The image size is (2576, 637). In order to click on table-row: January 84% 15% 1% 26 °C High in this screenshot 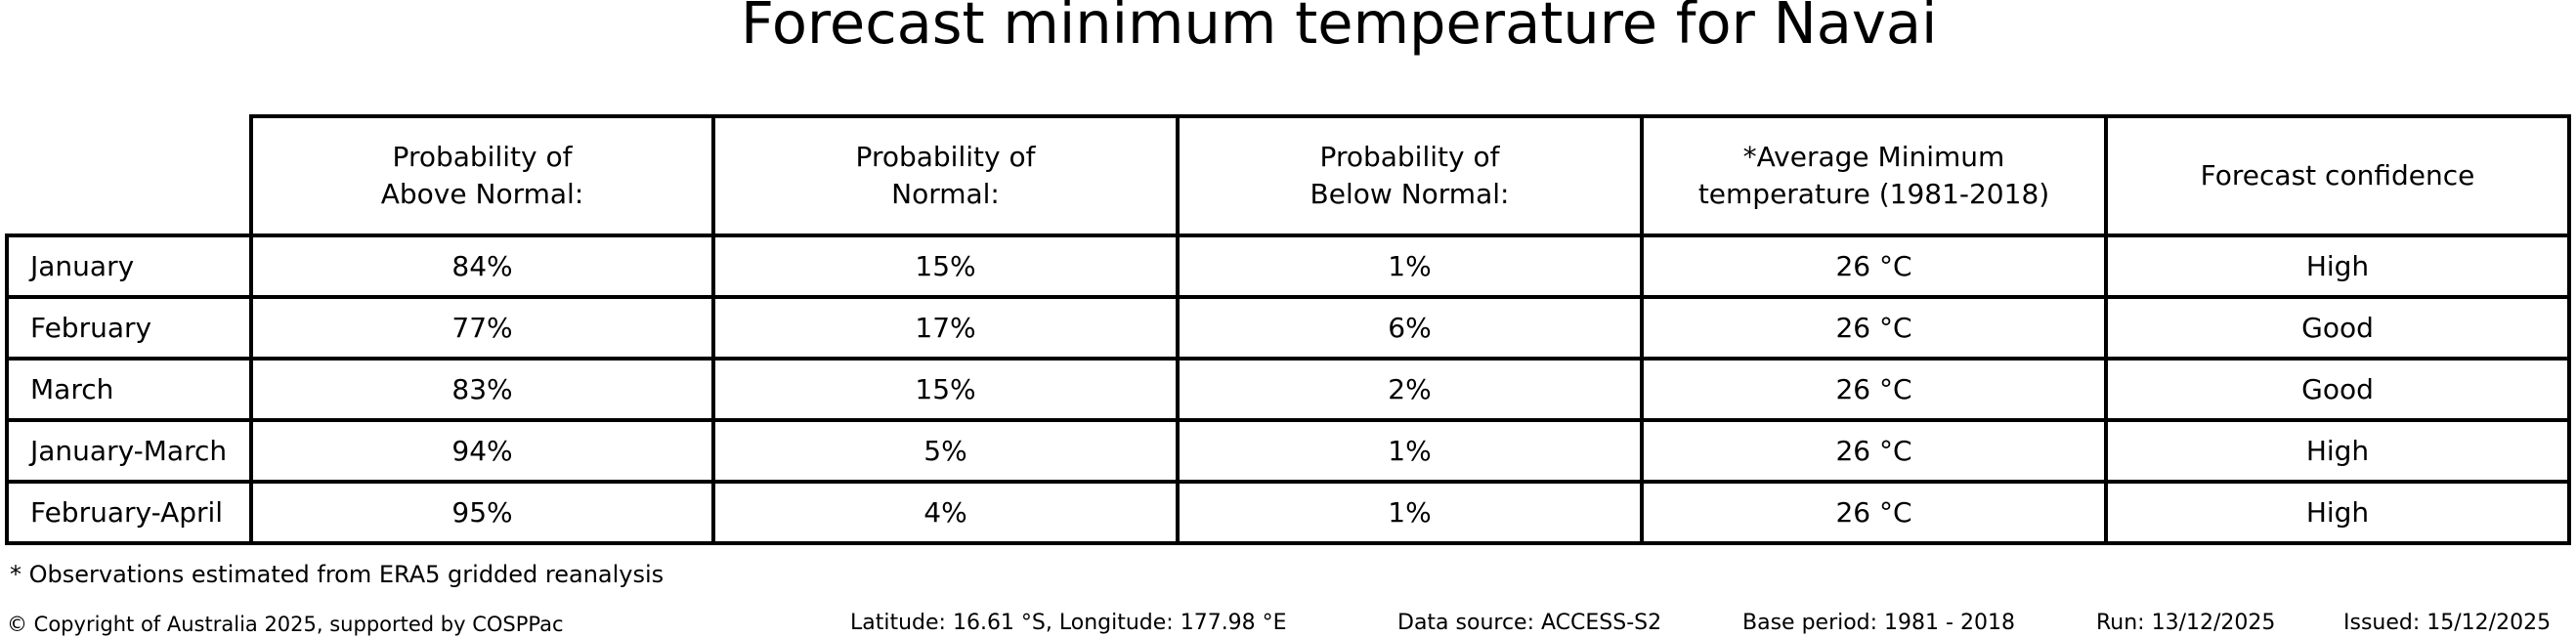, I will do `click(1288, 266)`.